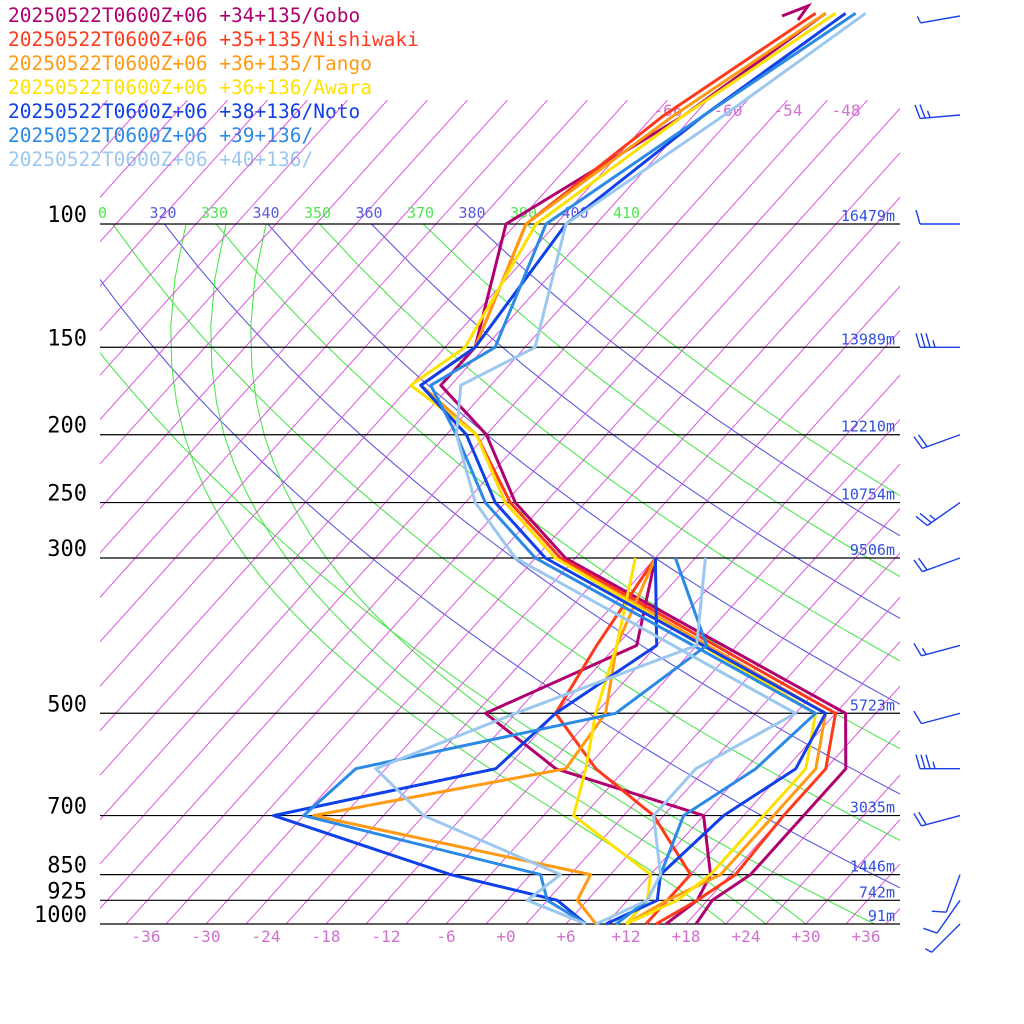 The height and width of the screenshot is (1024, 1024). I want to click on temperature-tick-label: +12, so click(626, 936).